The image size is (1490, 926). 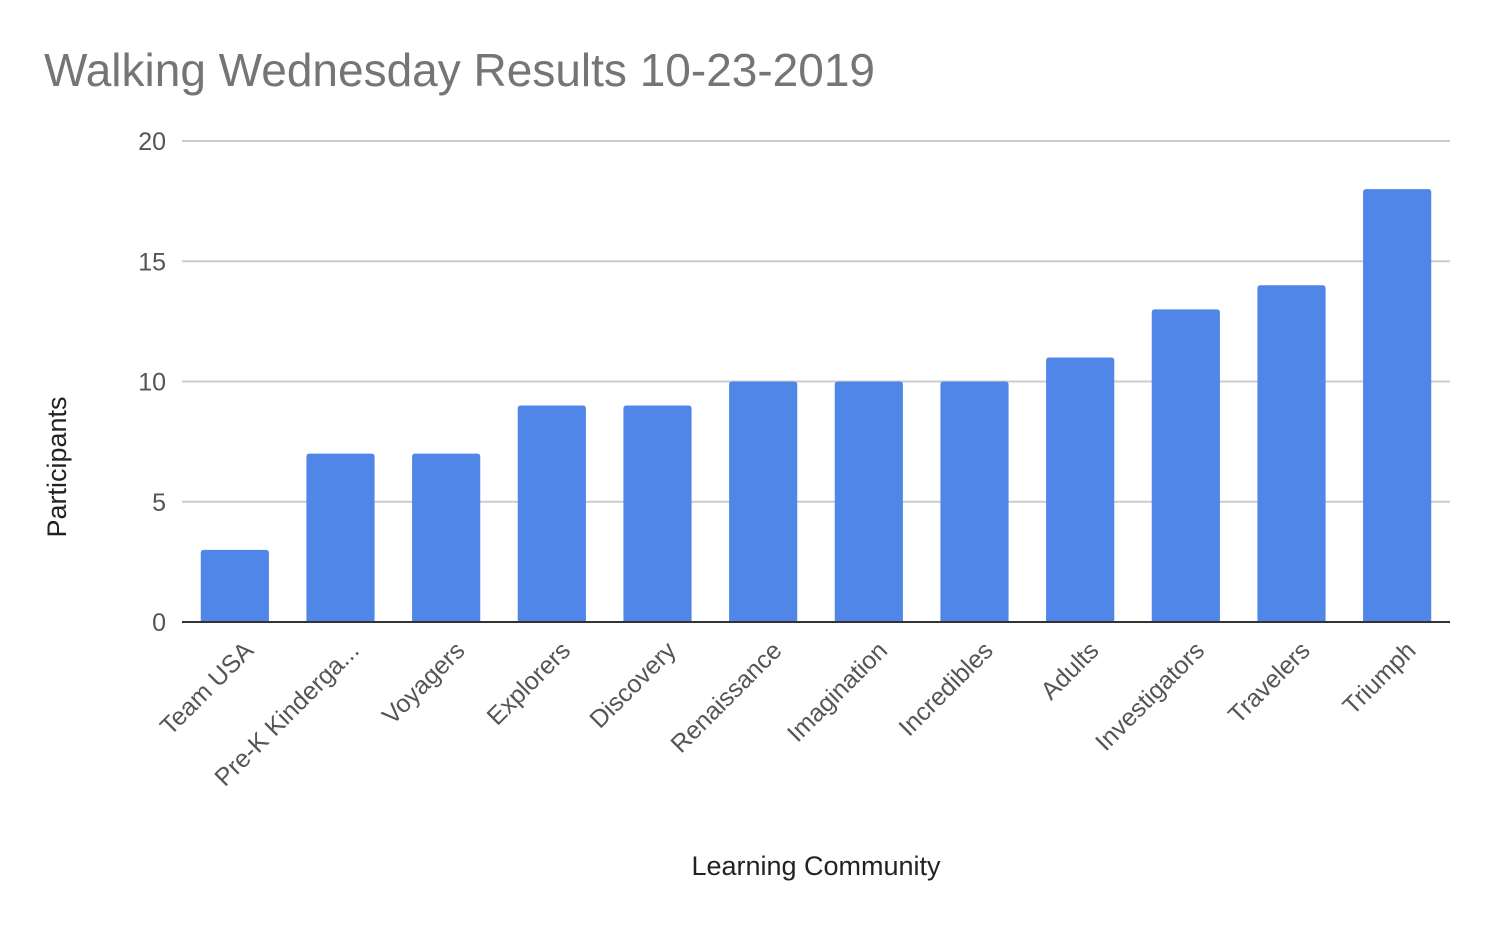 I want to click on x-category-label: Team USA, so click(x=207, y=688).